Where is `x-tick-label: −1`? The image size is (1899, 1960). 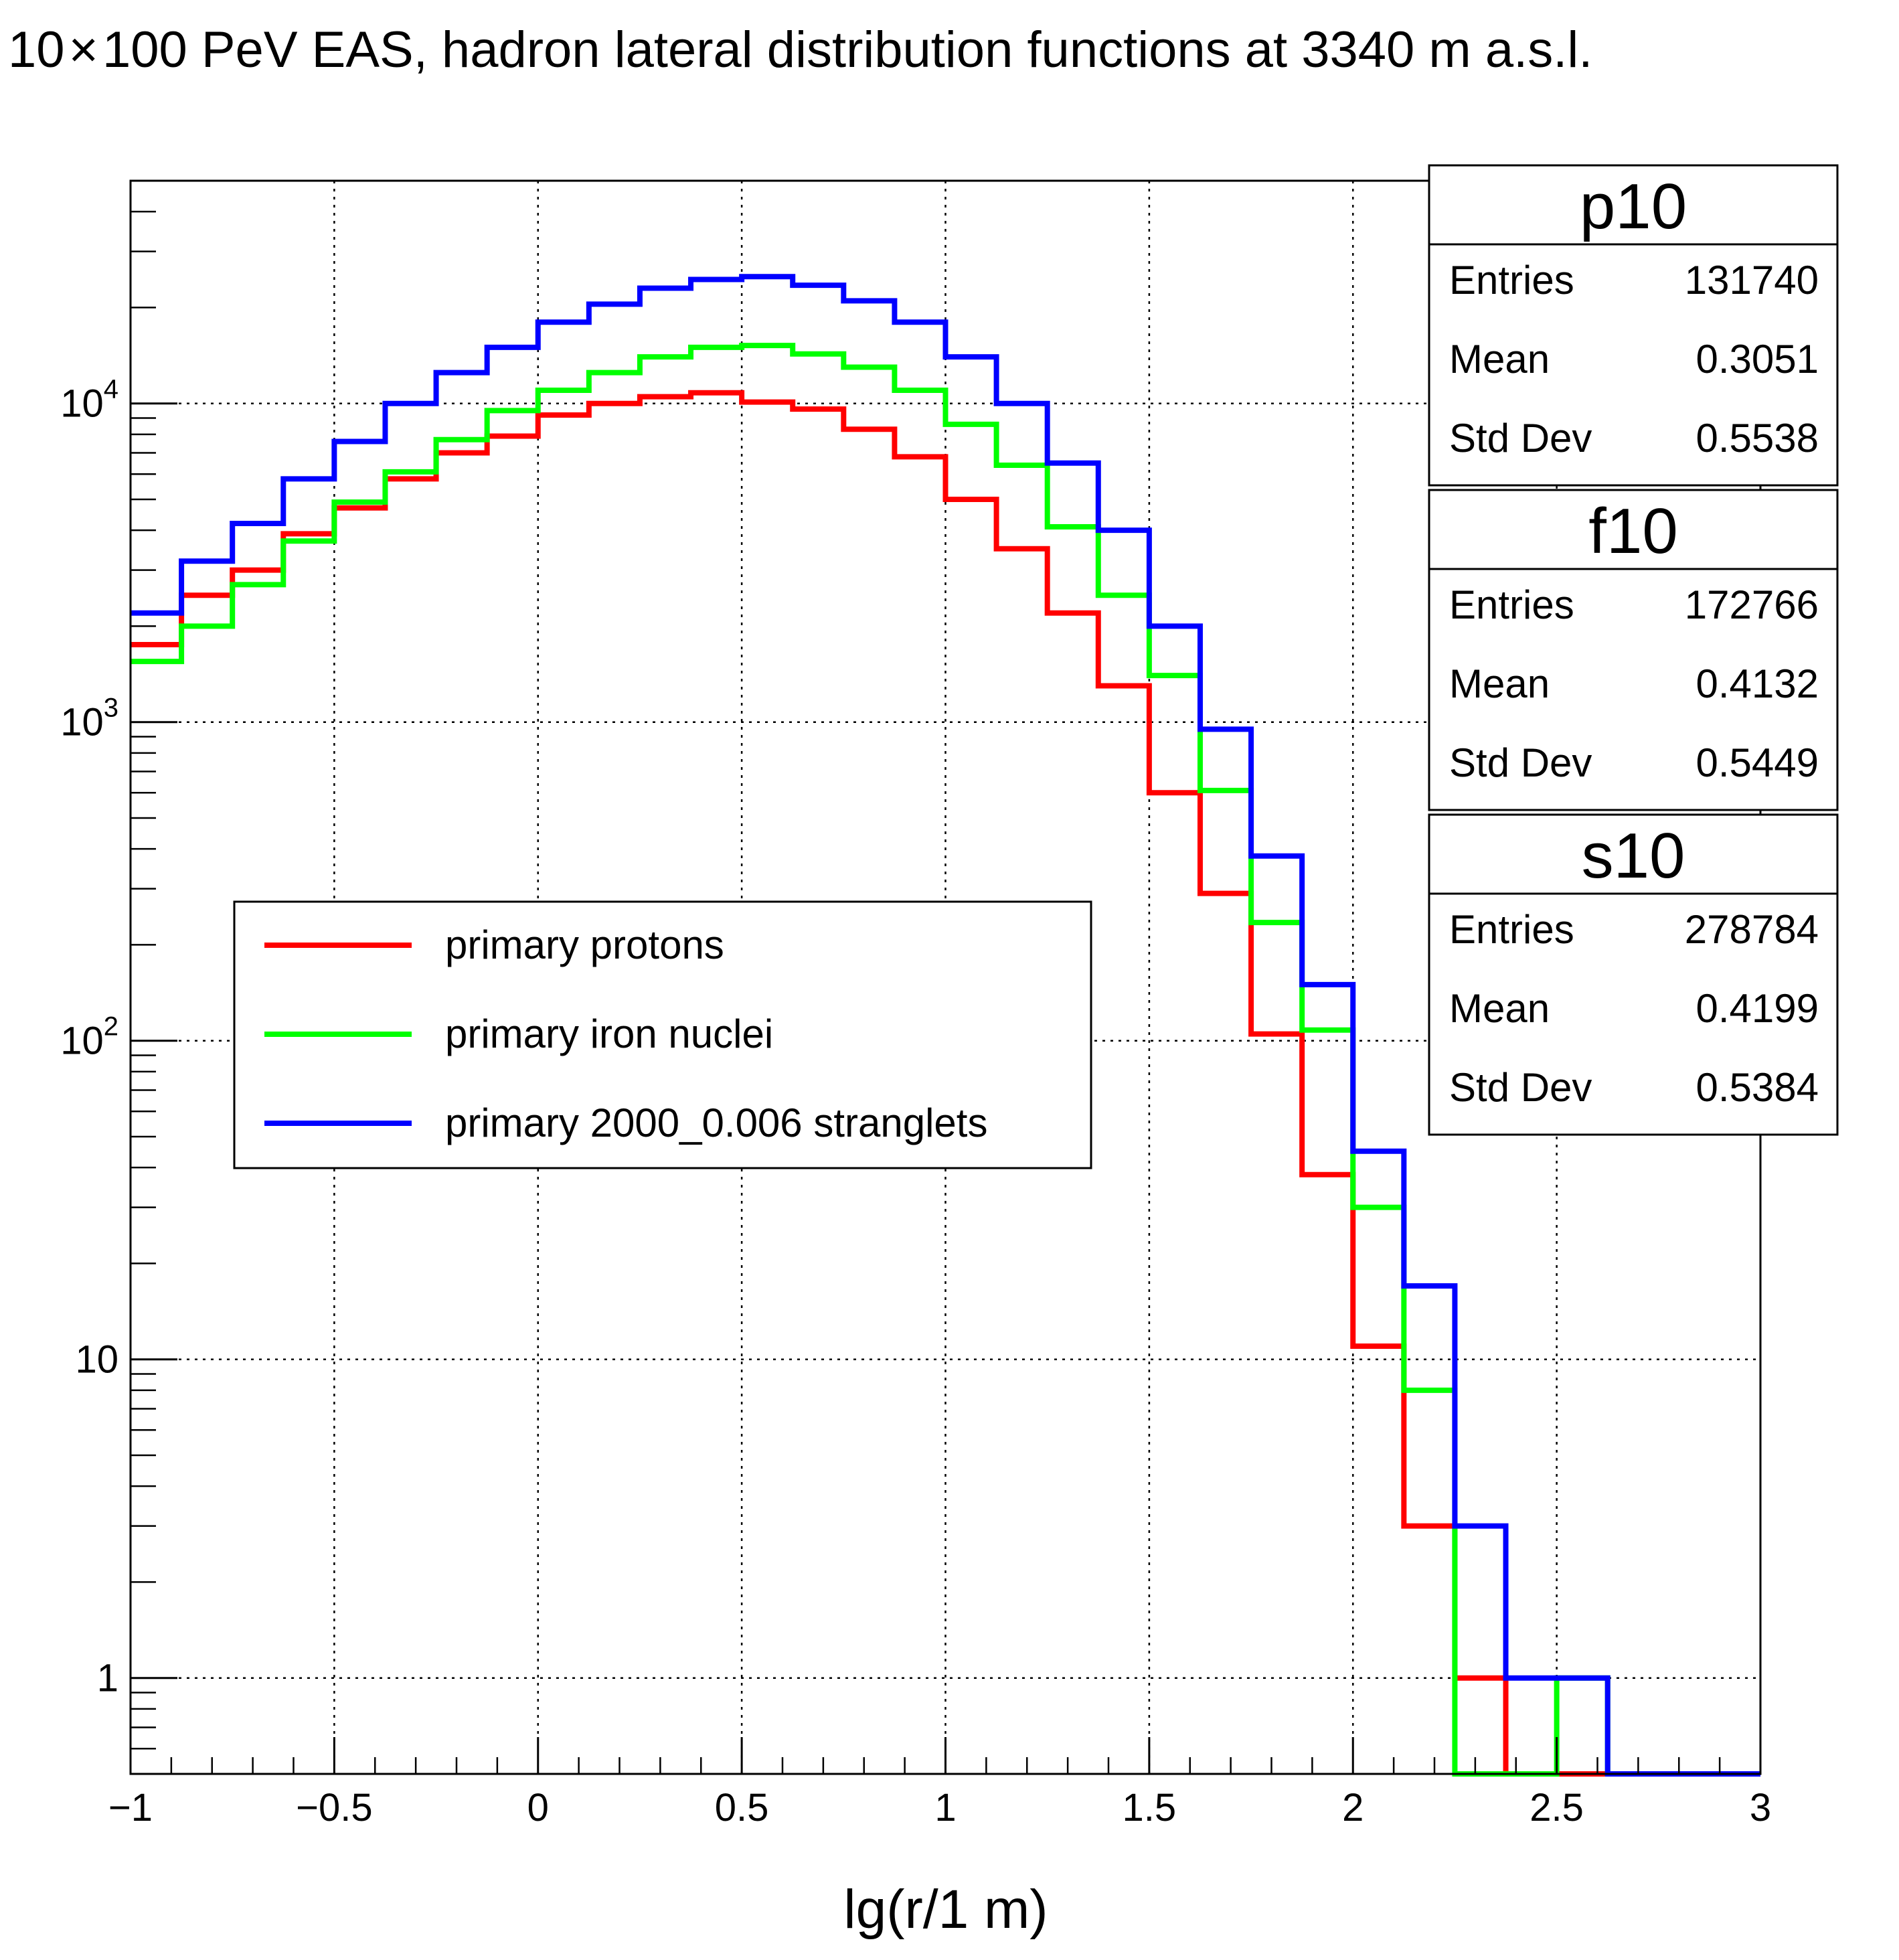
x-tick-label: −1 is located at coordinates (130, 1807).